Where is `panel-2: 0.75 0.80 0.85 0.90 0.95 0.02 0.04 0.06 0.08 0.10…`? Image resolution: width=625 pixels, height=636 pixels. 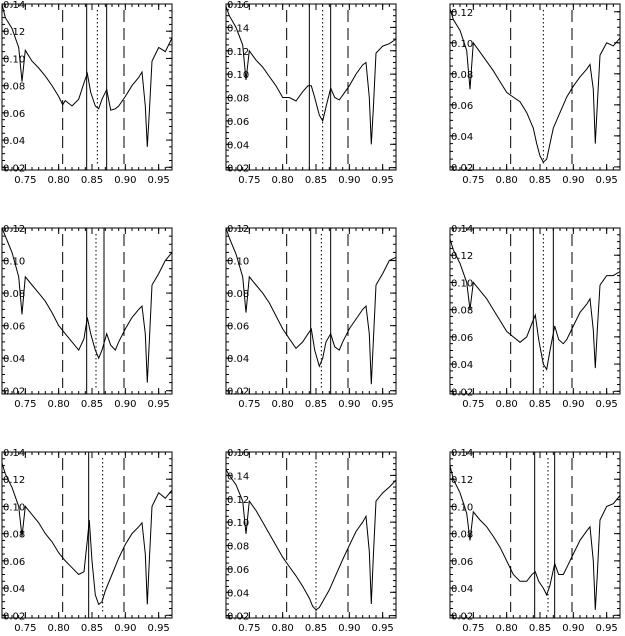 panel-2: 0.75 0.80 0.85 0.90 0.95 0.02 0.04 0.06 0.08 0.10… is located at coordinates (311, 93).